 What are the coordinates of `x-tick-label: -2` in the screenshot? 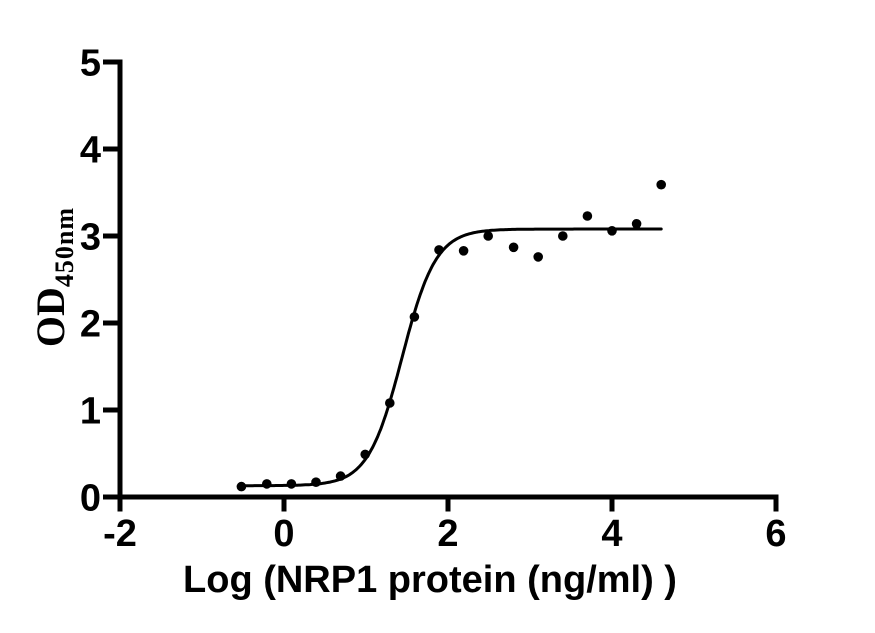 It's located at (120, 534).